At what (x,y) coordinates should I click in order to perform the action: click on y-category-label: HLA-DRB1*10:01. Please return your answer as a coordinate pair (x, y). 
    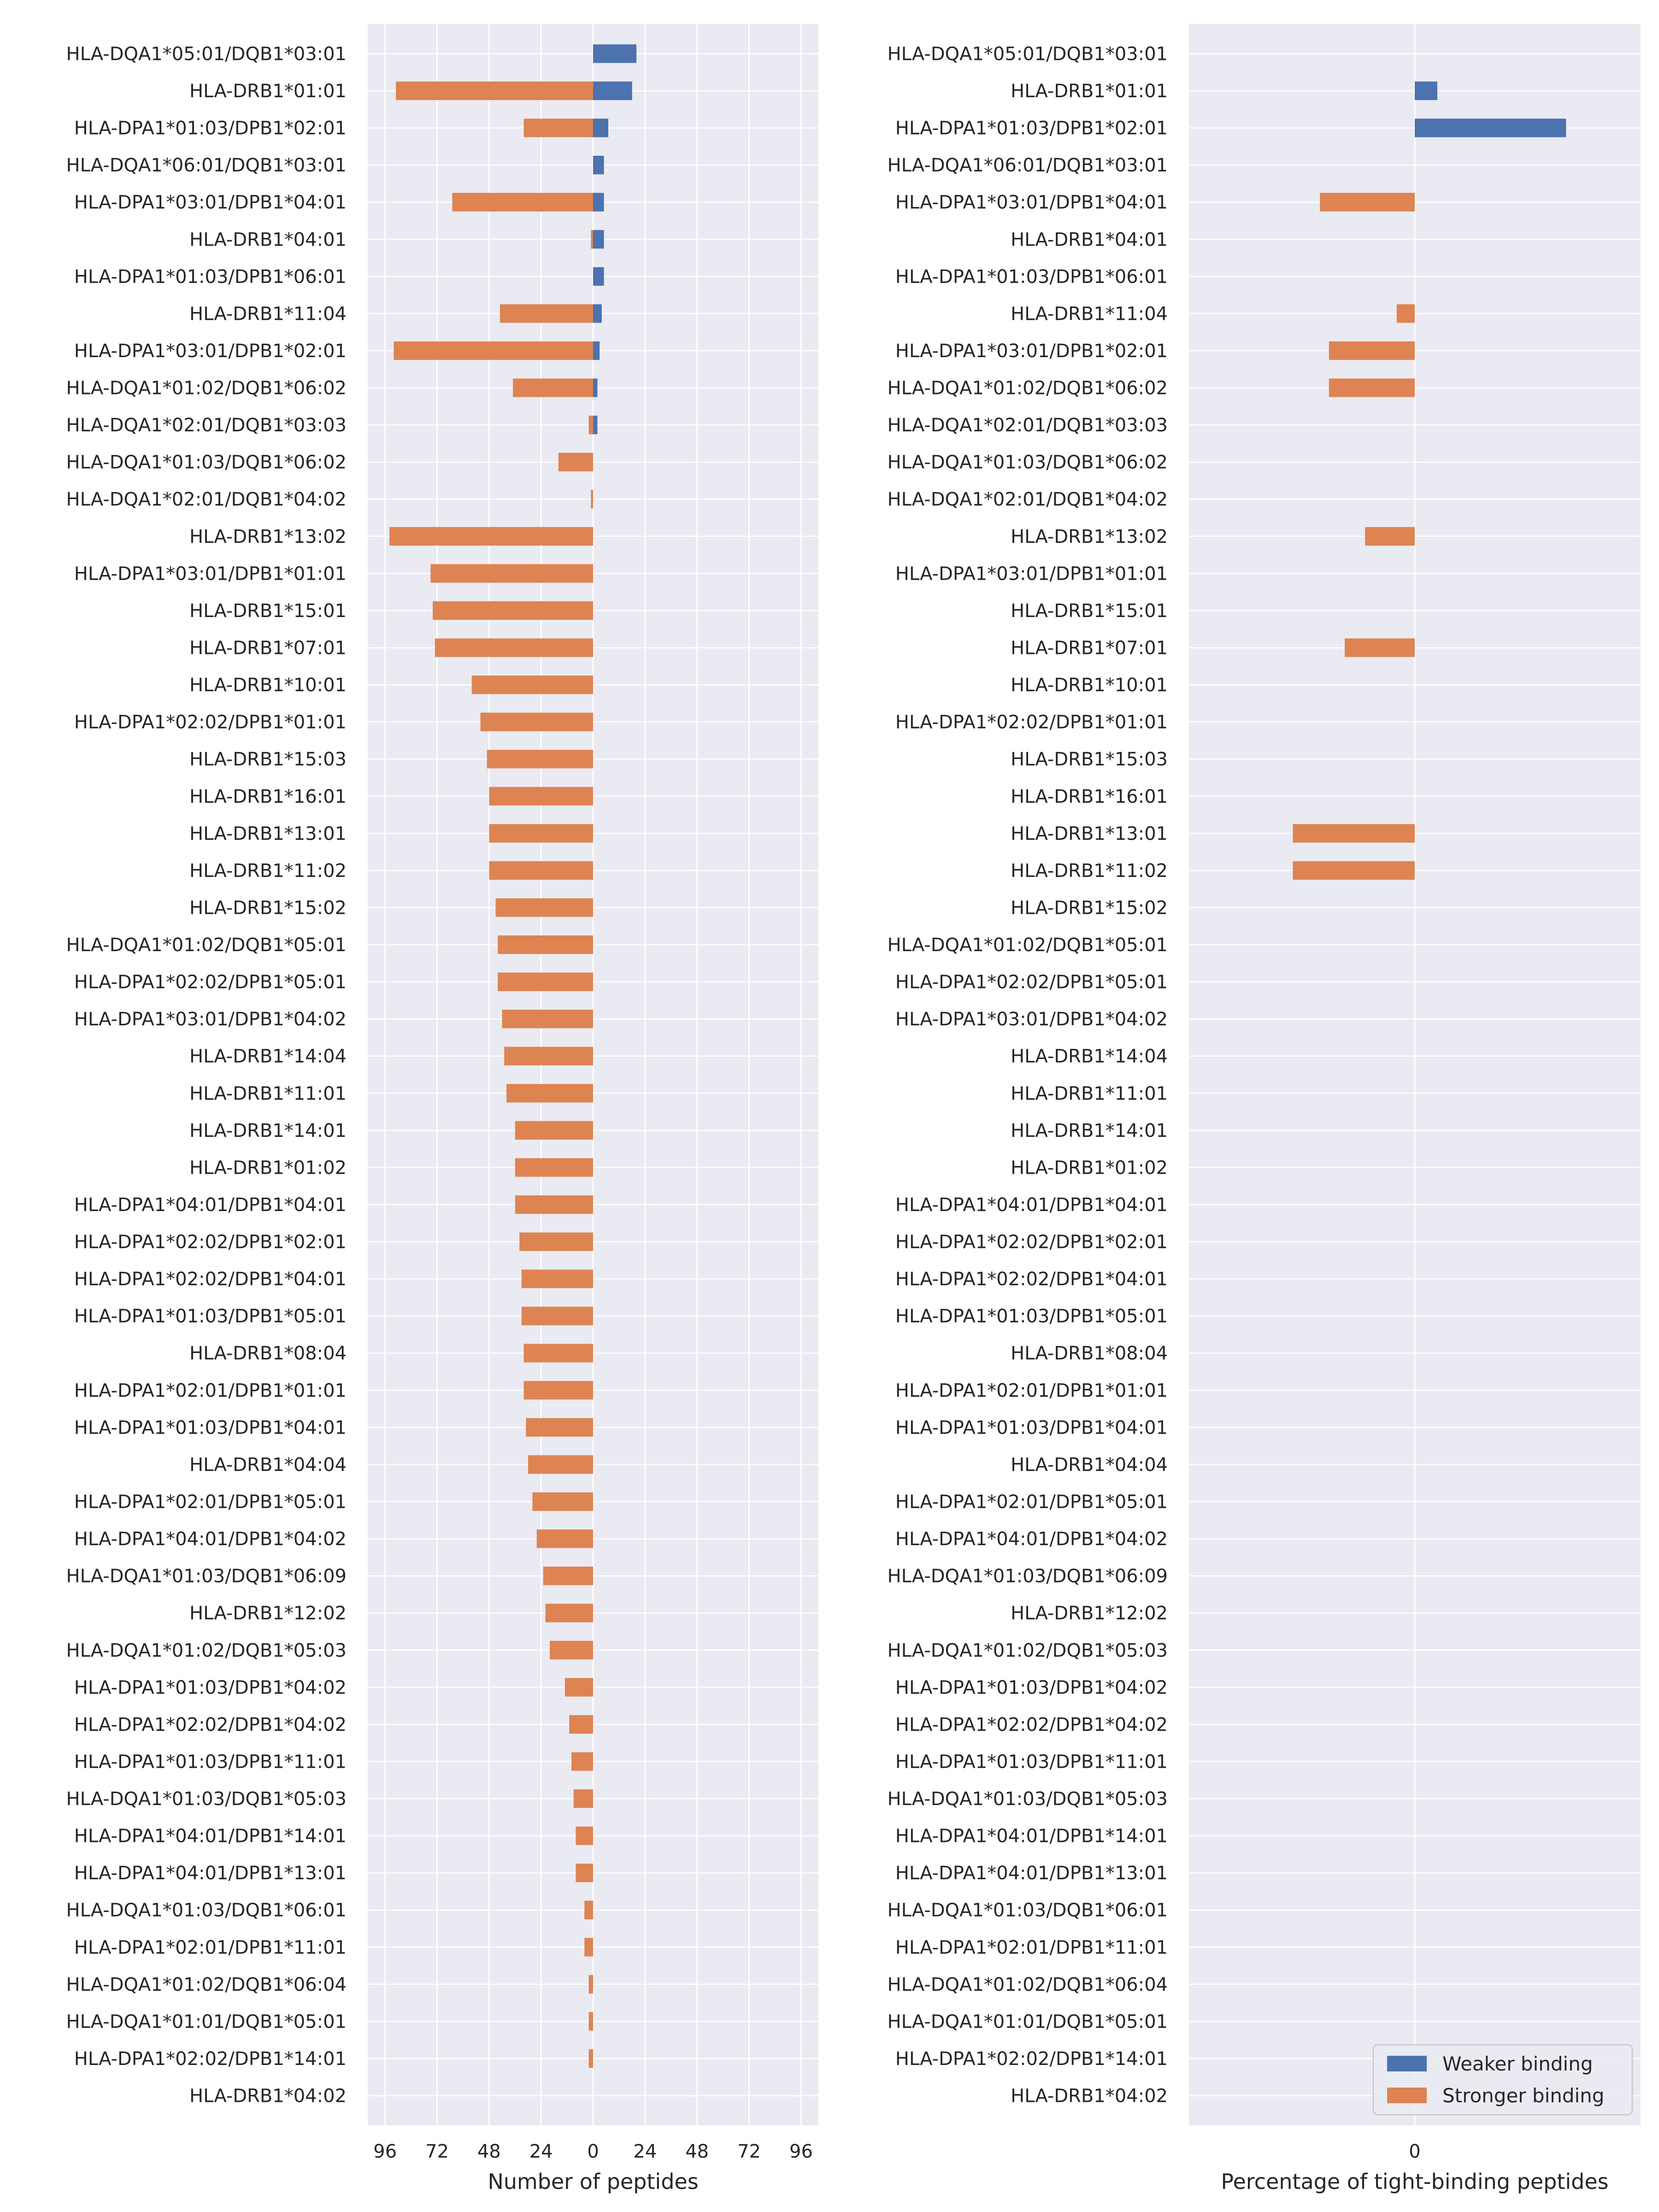
    Looking at the image, I should click on (1089, 685).